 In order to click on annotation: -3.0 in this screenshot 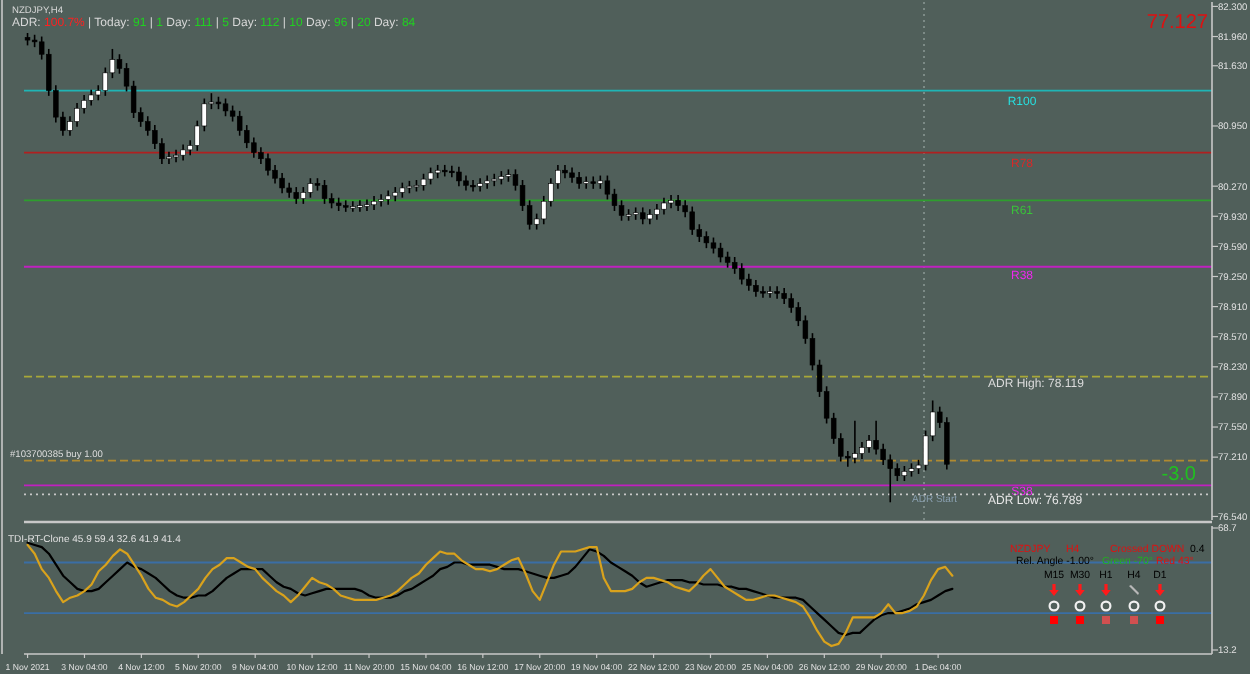, I will do `click(1179, 475)`.